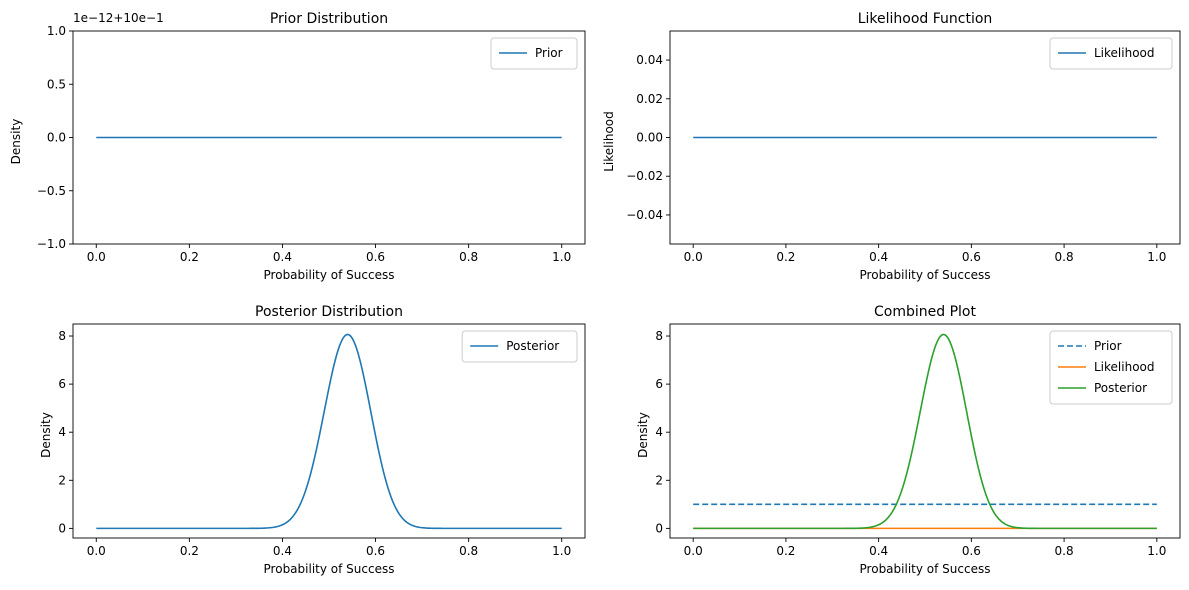 The width and height of the screenshot is (1189, 590). Describe the element at coordinates (649, 60) in the screenshot. I see `y-tick-label: 0.04` at that location.